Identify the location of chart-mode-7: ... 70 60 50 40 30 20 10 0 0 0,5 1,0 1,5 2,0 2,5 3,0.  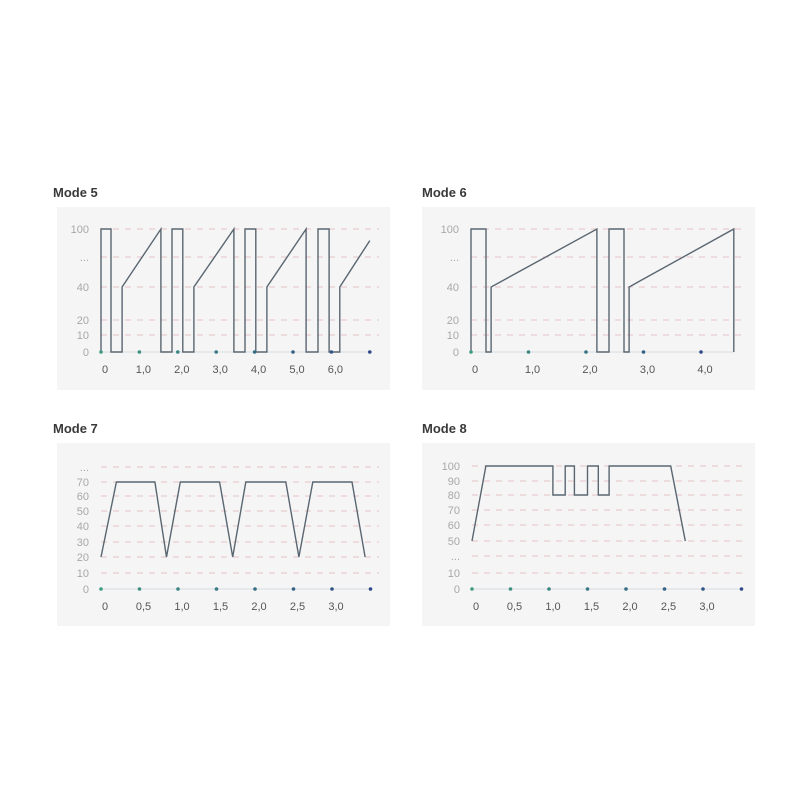
(223, 534).